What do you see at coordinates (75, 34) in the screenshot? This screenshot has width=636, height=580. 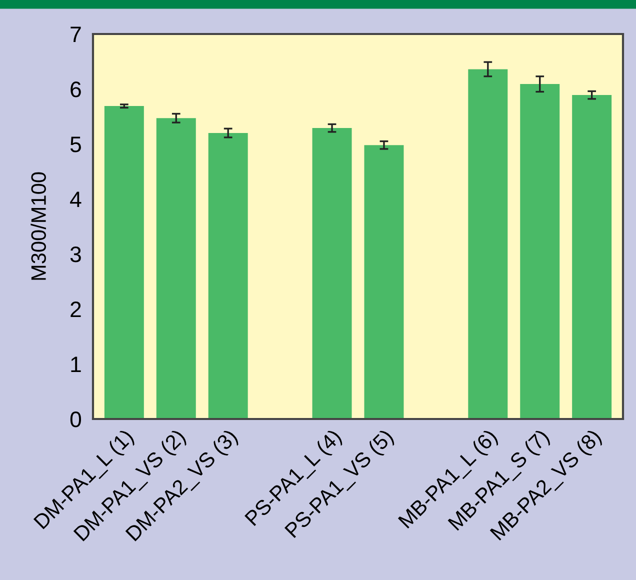 I see `y-tick-label: 7` at bounding box center [75, 34].